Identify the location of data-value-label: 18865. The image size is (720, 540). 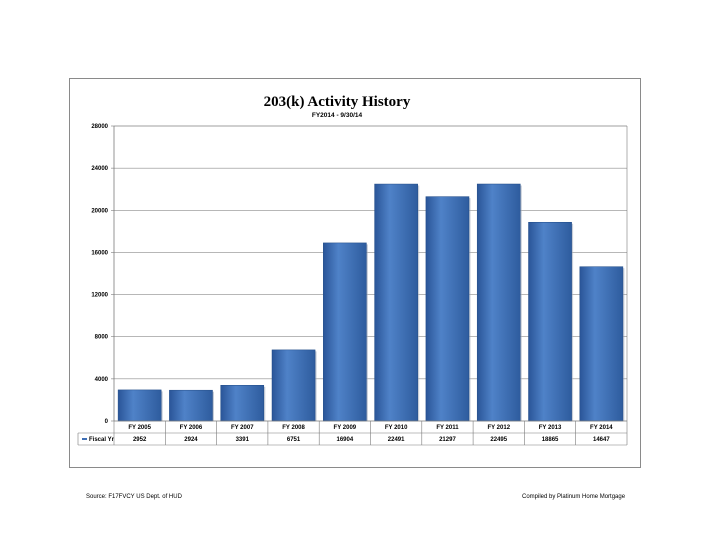
(550, 440).